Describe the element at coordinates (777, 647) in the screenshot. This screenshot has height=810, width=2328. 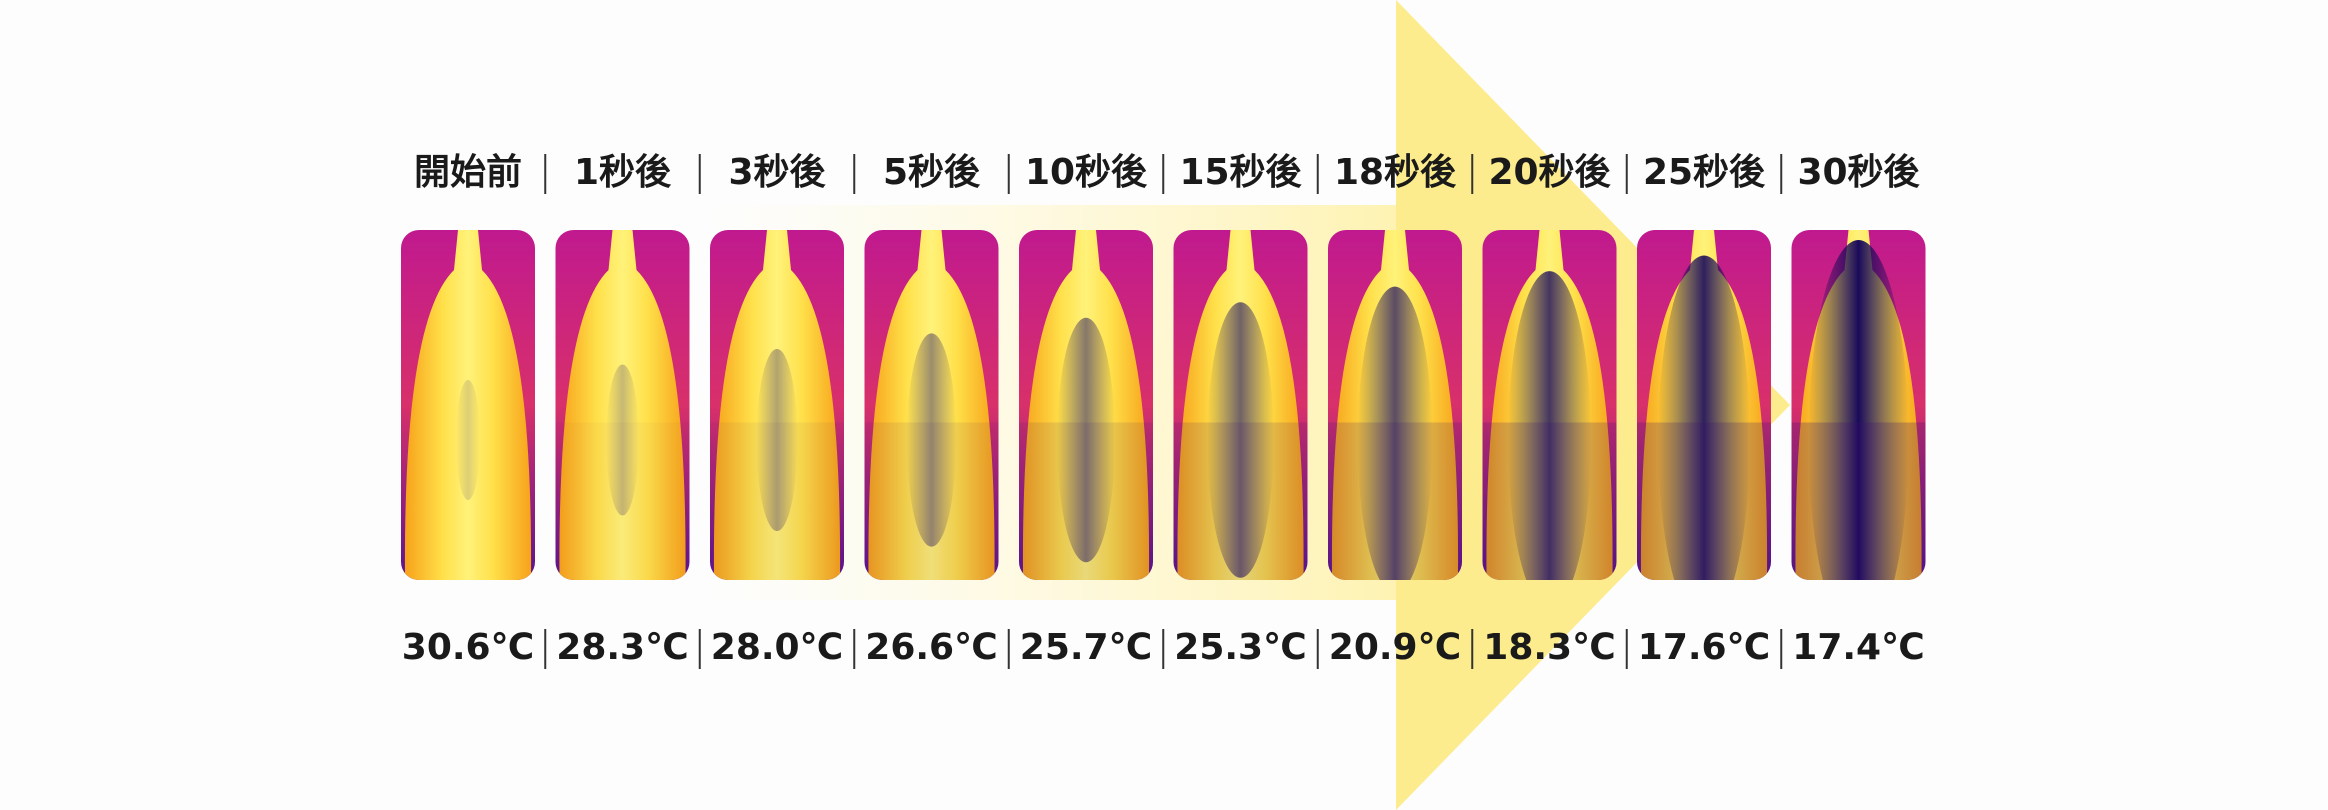
I see `frame-temperature: 28.0℃` at that location.